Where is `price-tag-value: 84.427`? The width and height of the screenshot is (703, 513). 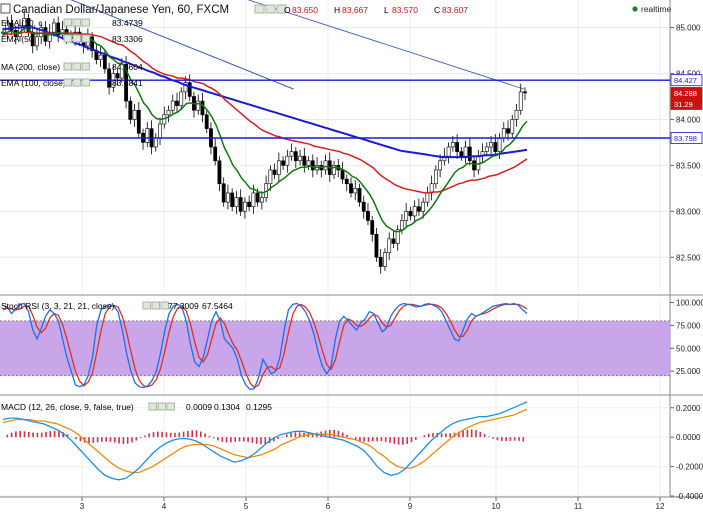 price-tag-value: 84.427 is located at coordinates (685, 80).